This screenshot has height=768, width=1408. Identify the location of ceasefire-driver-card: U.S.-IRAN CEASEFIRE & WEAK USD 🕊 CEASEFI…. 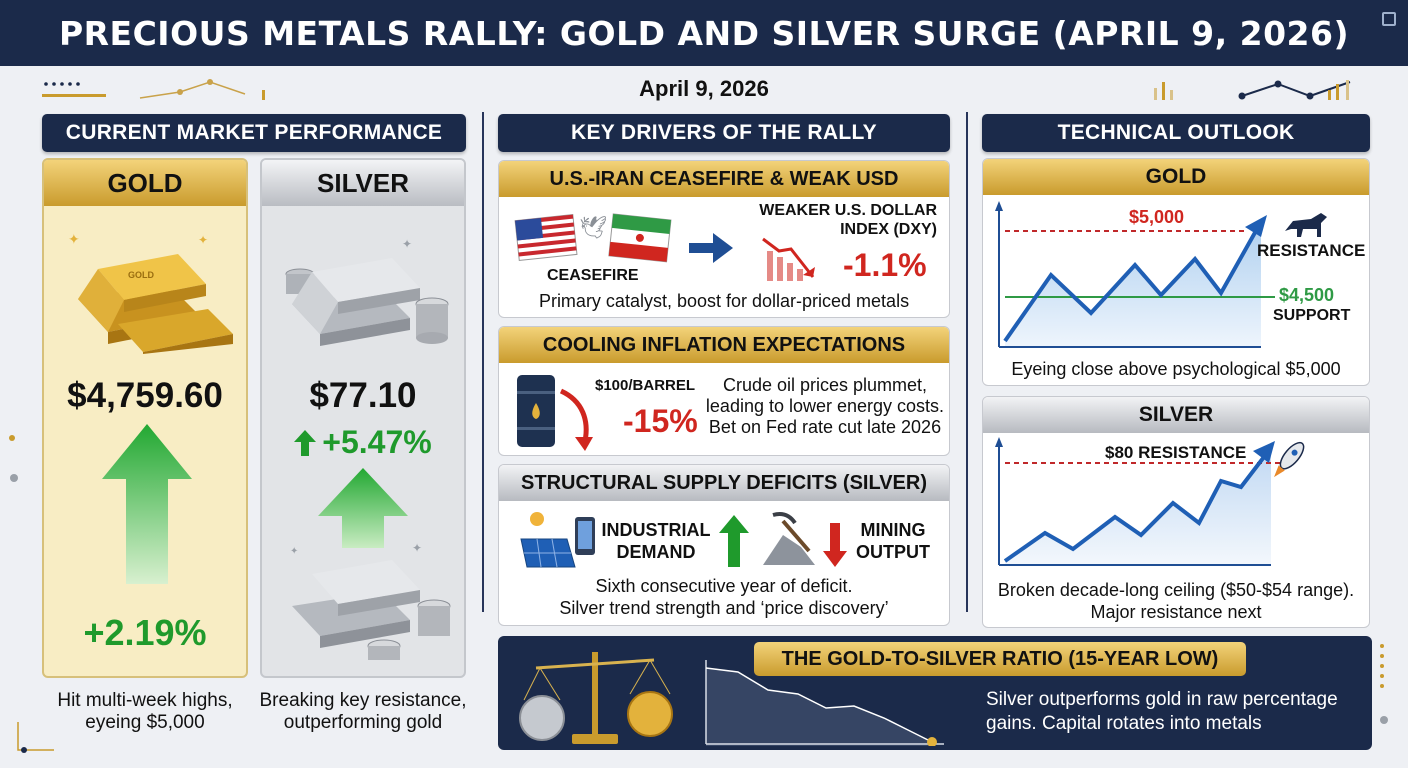
(724, 239).